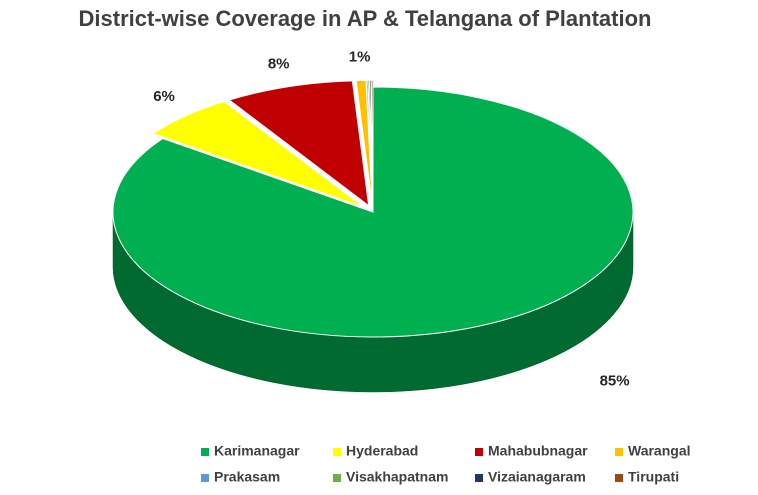  Describe the element at coordinates (360, 56) in the screenshot. I see `data-label: 1%` at that location.